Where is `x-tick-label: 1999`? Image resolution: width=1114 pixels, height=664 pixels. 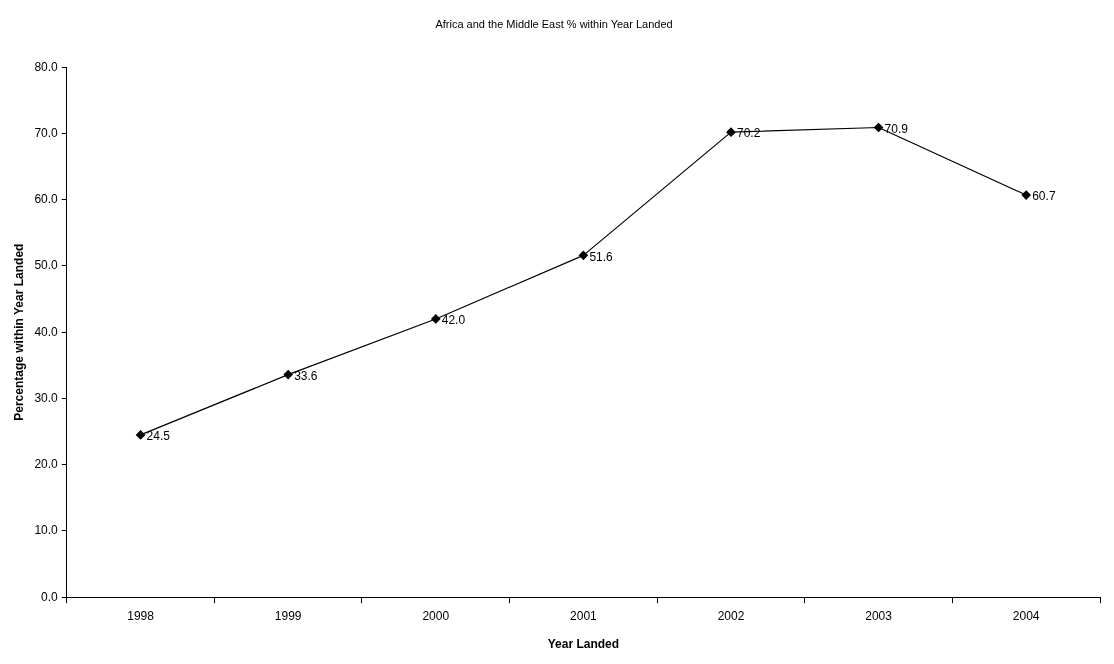
x-tick-label: 1999 is located at coordinates (288, 615).